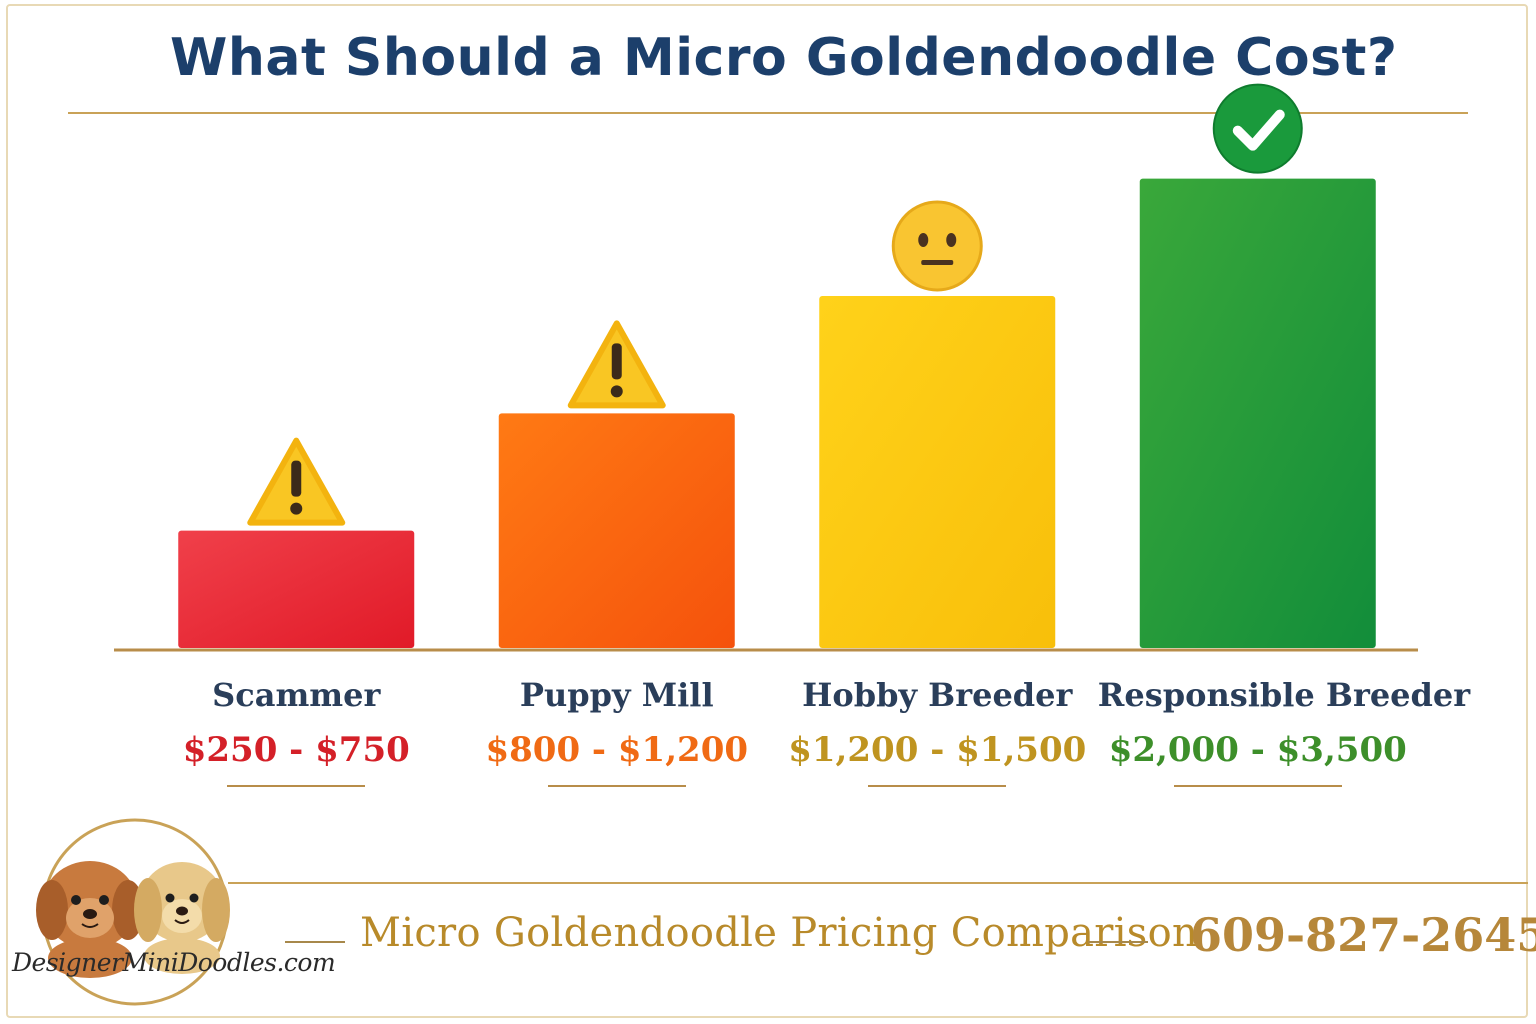 This screenshot has width=1536, height=1024. What do you see at coordinates (133, 912) in the screenshot?
I see `logo-dogs-icon` at bounding box center [133, 912].